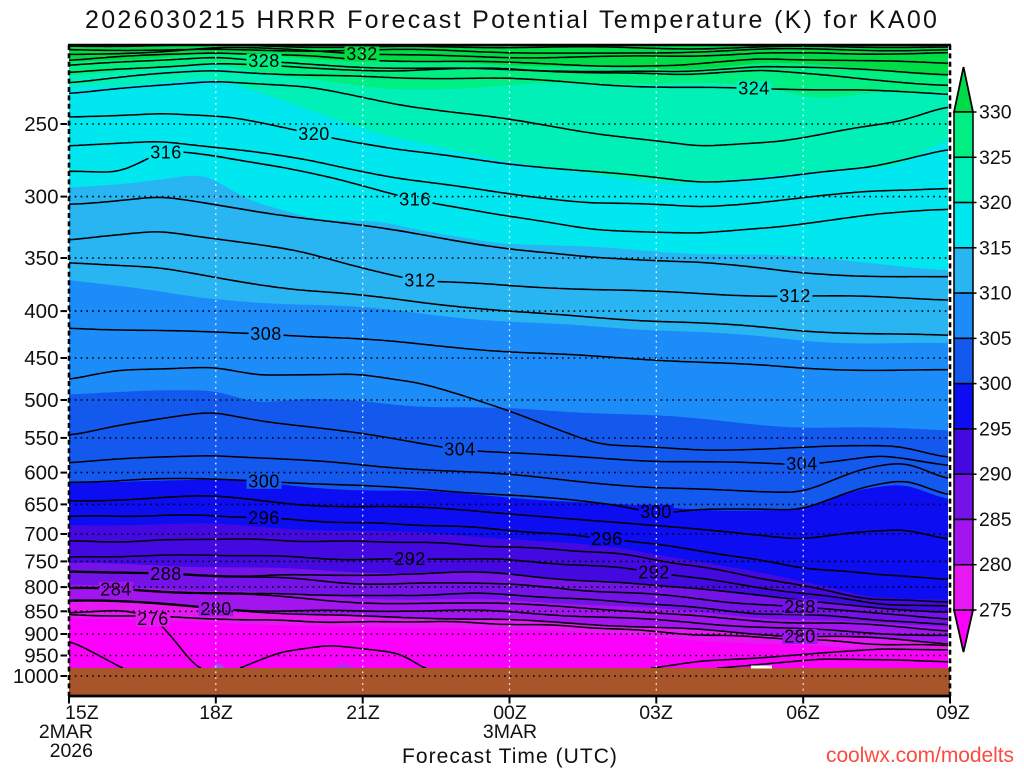  Describe the element at coordinates (41, 438) in the screenshot. I see `svg-text: 550` at that location.